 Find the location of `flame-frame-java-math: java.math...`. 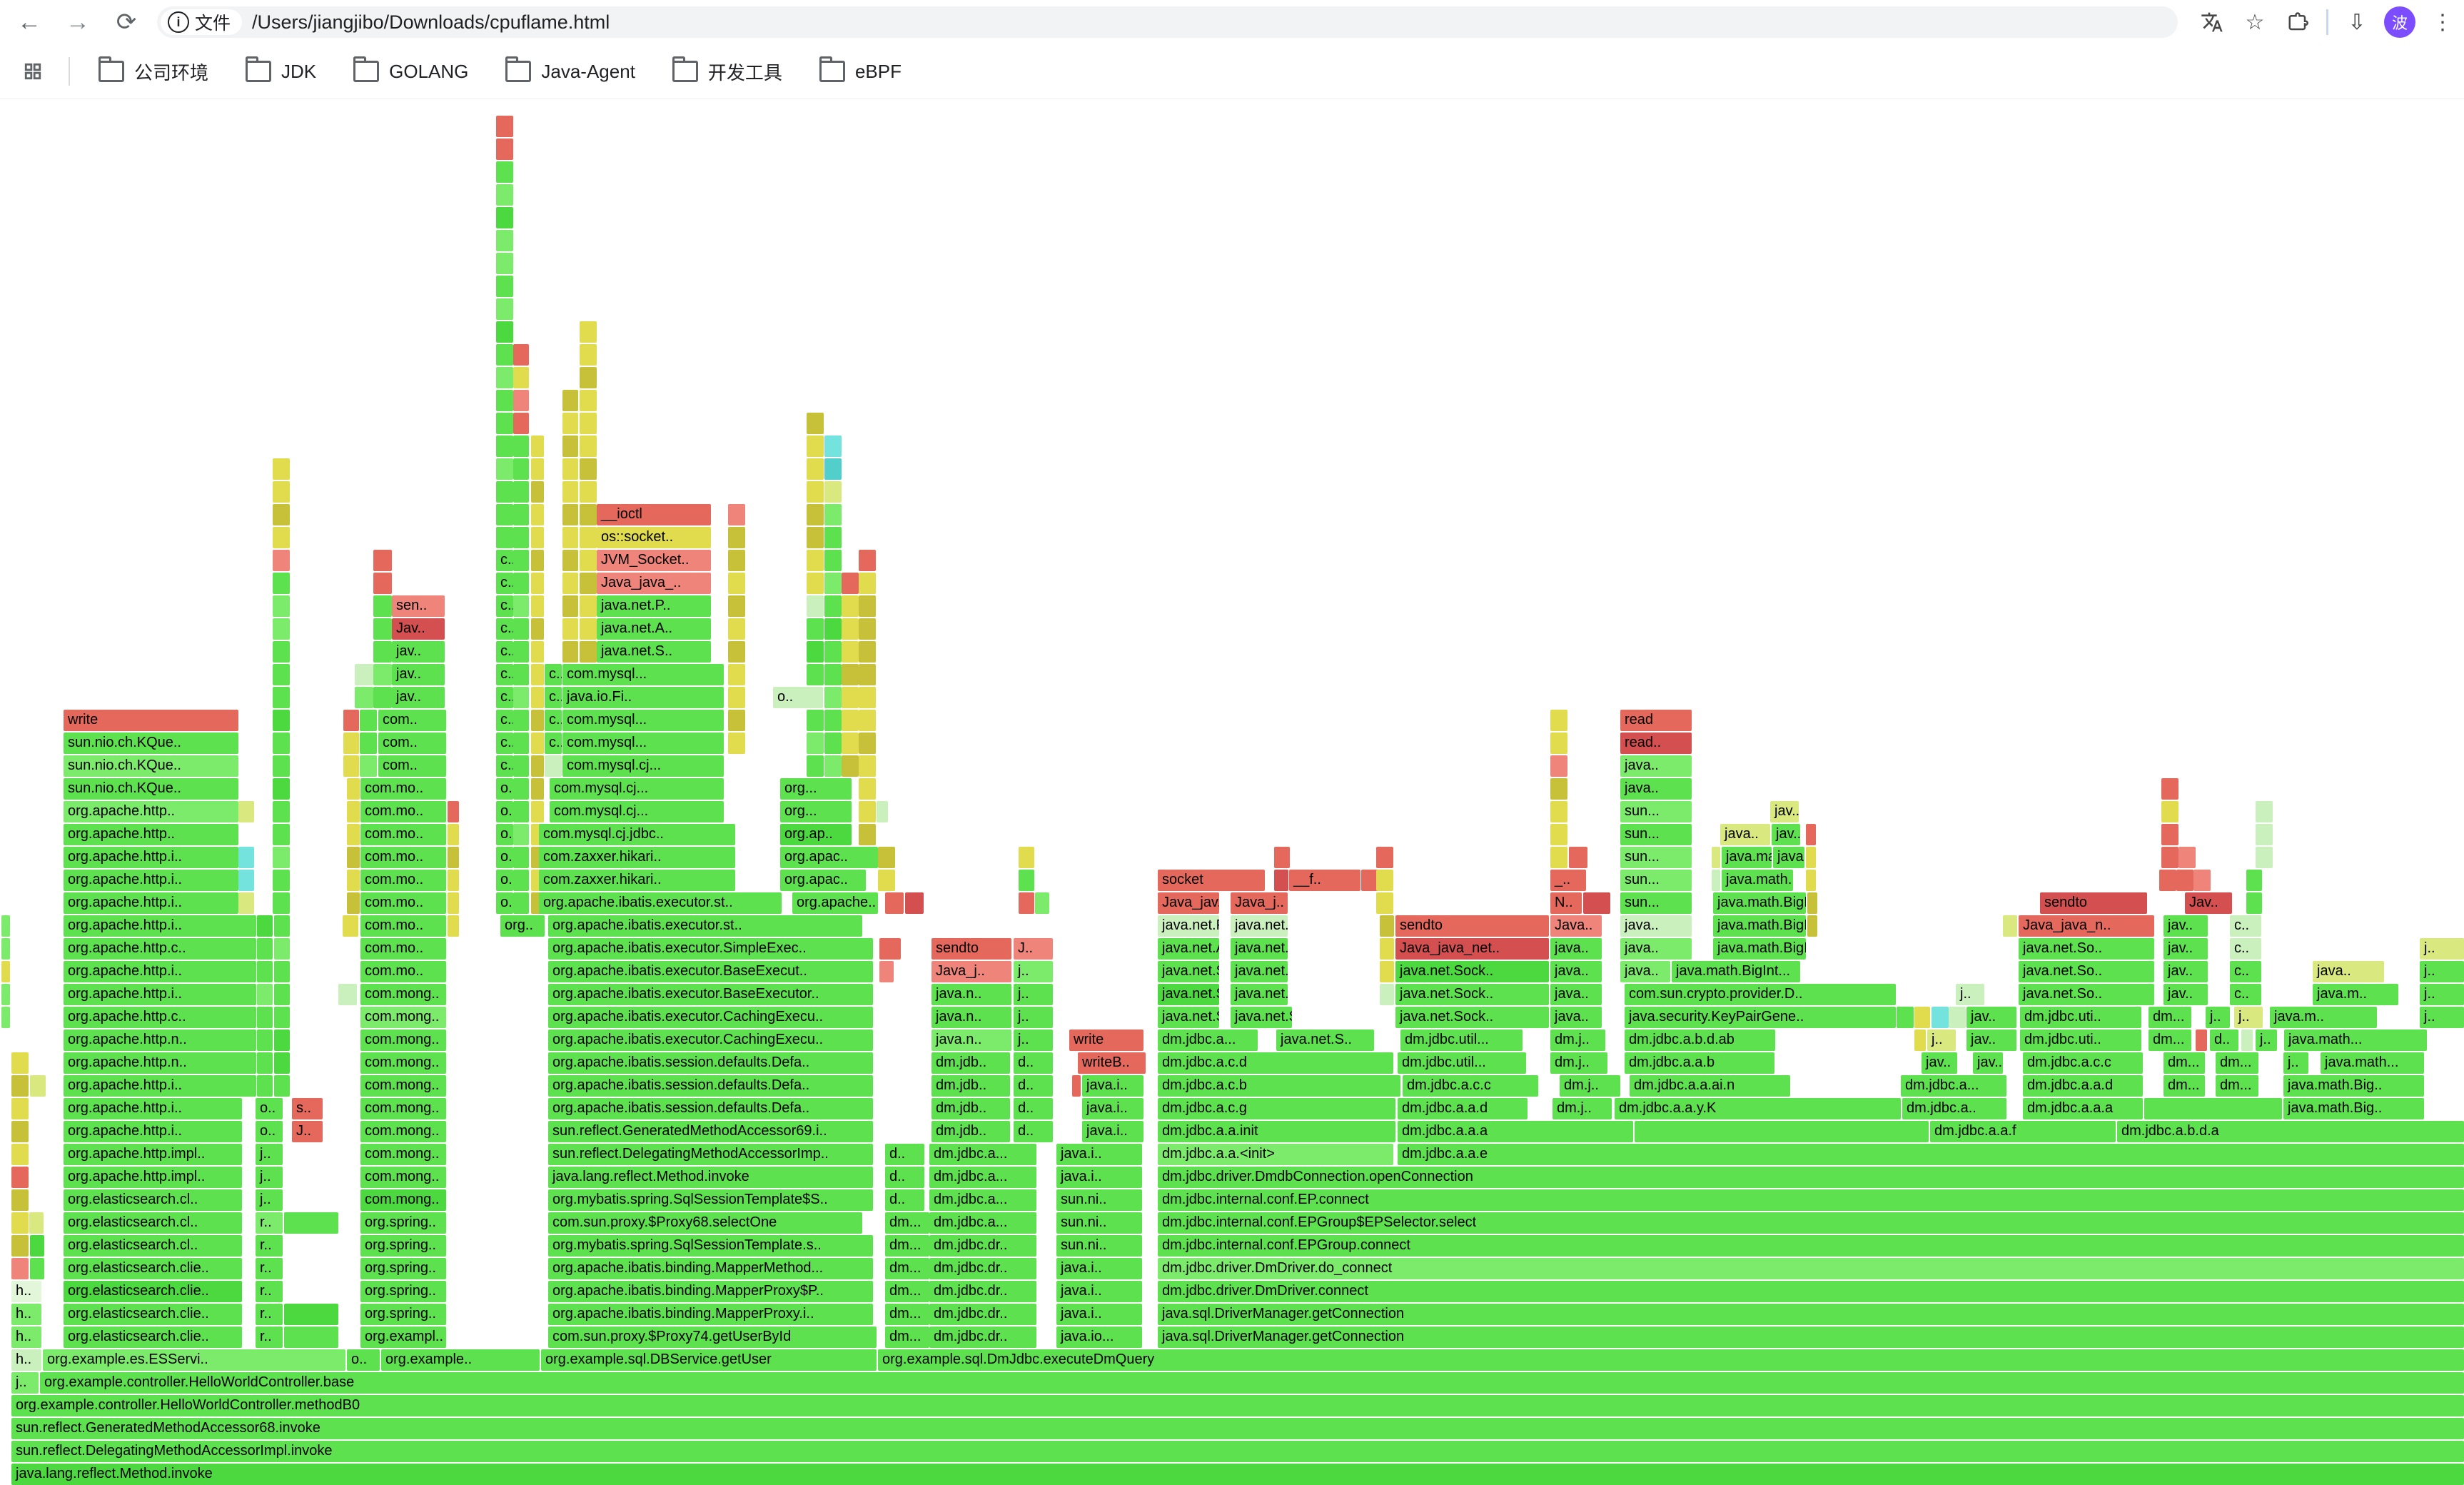

flame-frame-java-math: java.math... is located at coordinates (1757, 880).